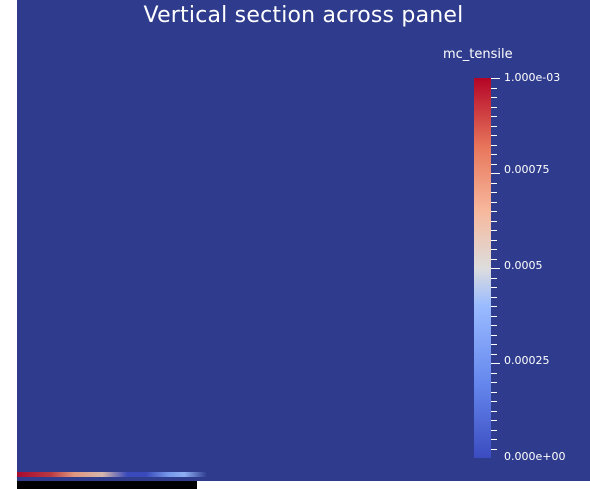 This screenshot has width=590, height=489. Describe the element at coordinates (495, 264) in the screenshot. I see `colorbar-ticks` at that location.